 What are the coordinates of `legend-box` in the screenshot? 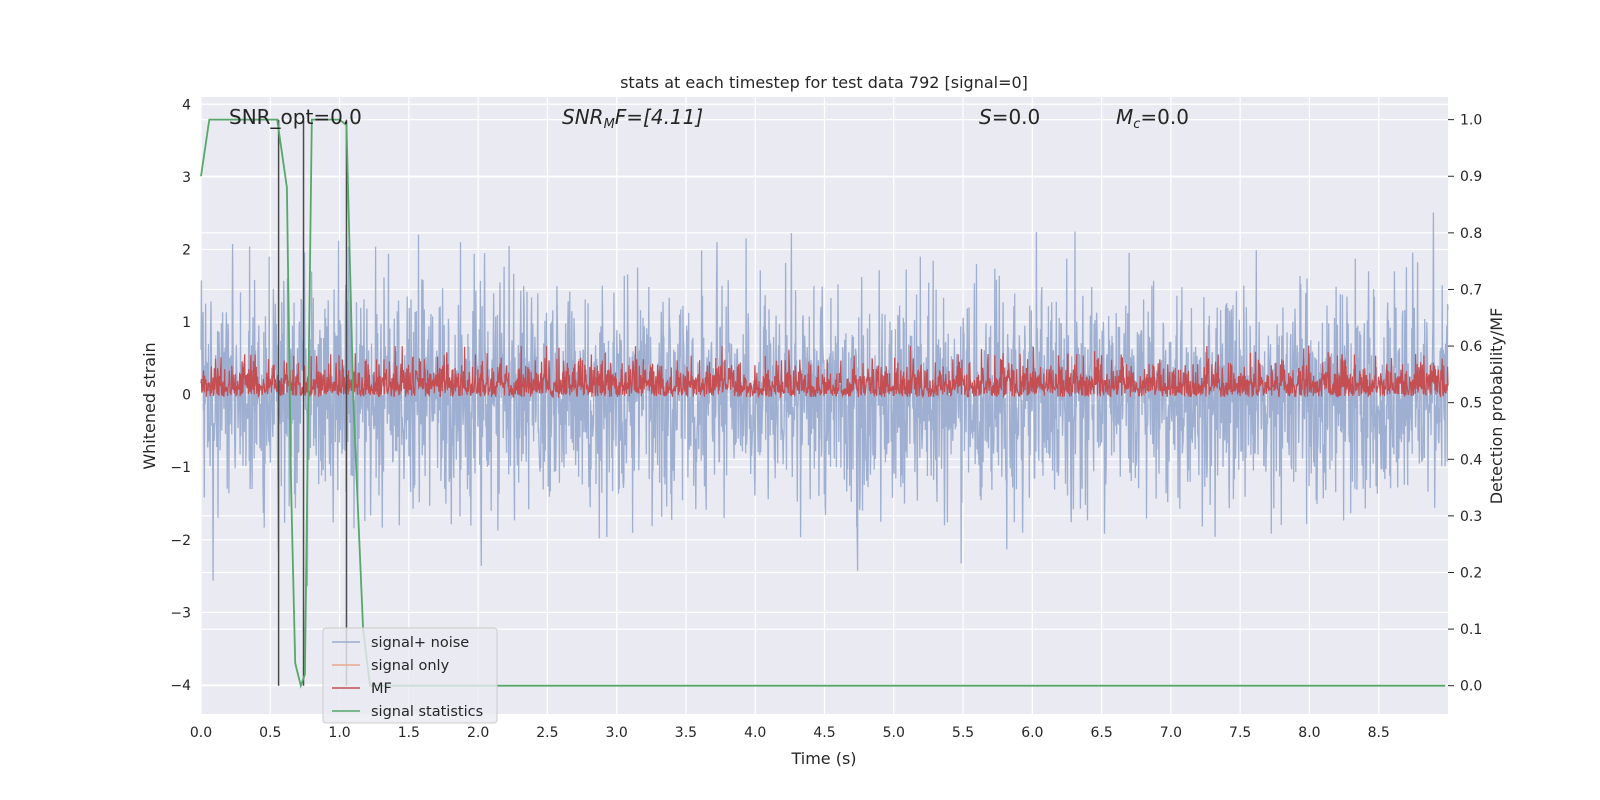 It's located at (410, 675).